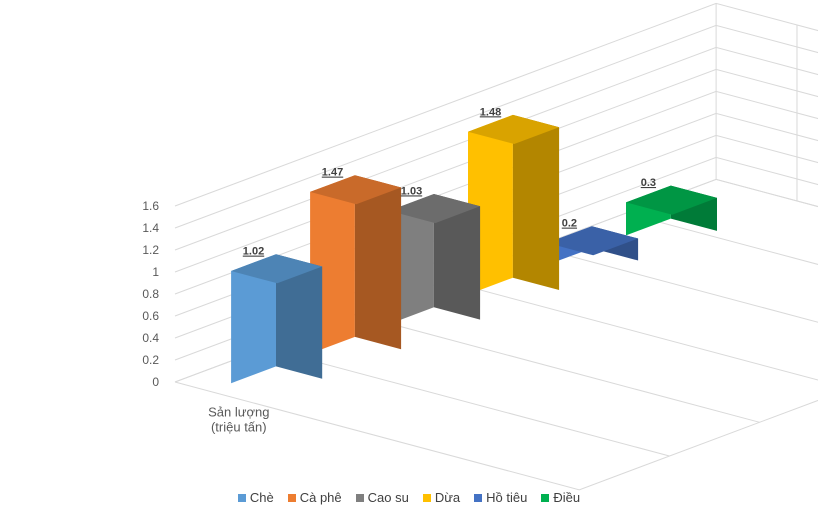 This screenshot has height=520, width=818. I want to click on legend-label: Dừa, so click(447, 497).